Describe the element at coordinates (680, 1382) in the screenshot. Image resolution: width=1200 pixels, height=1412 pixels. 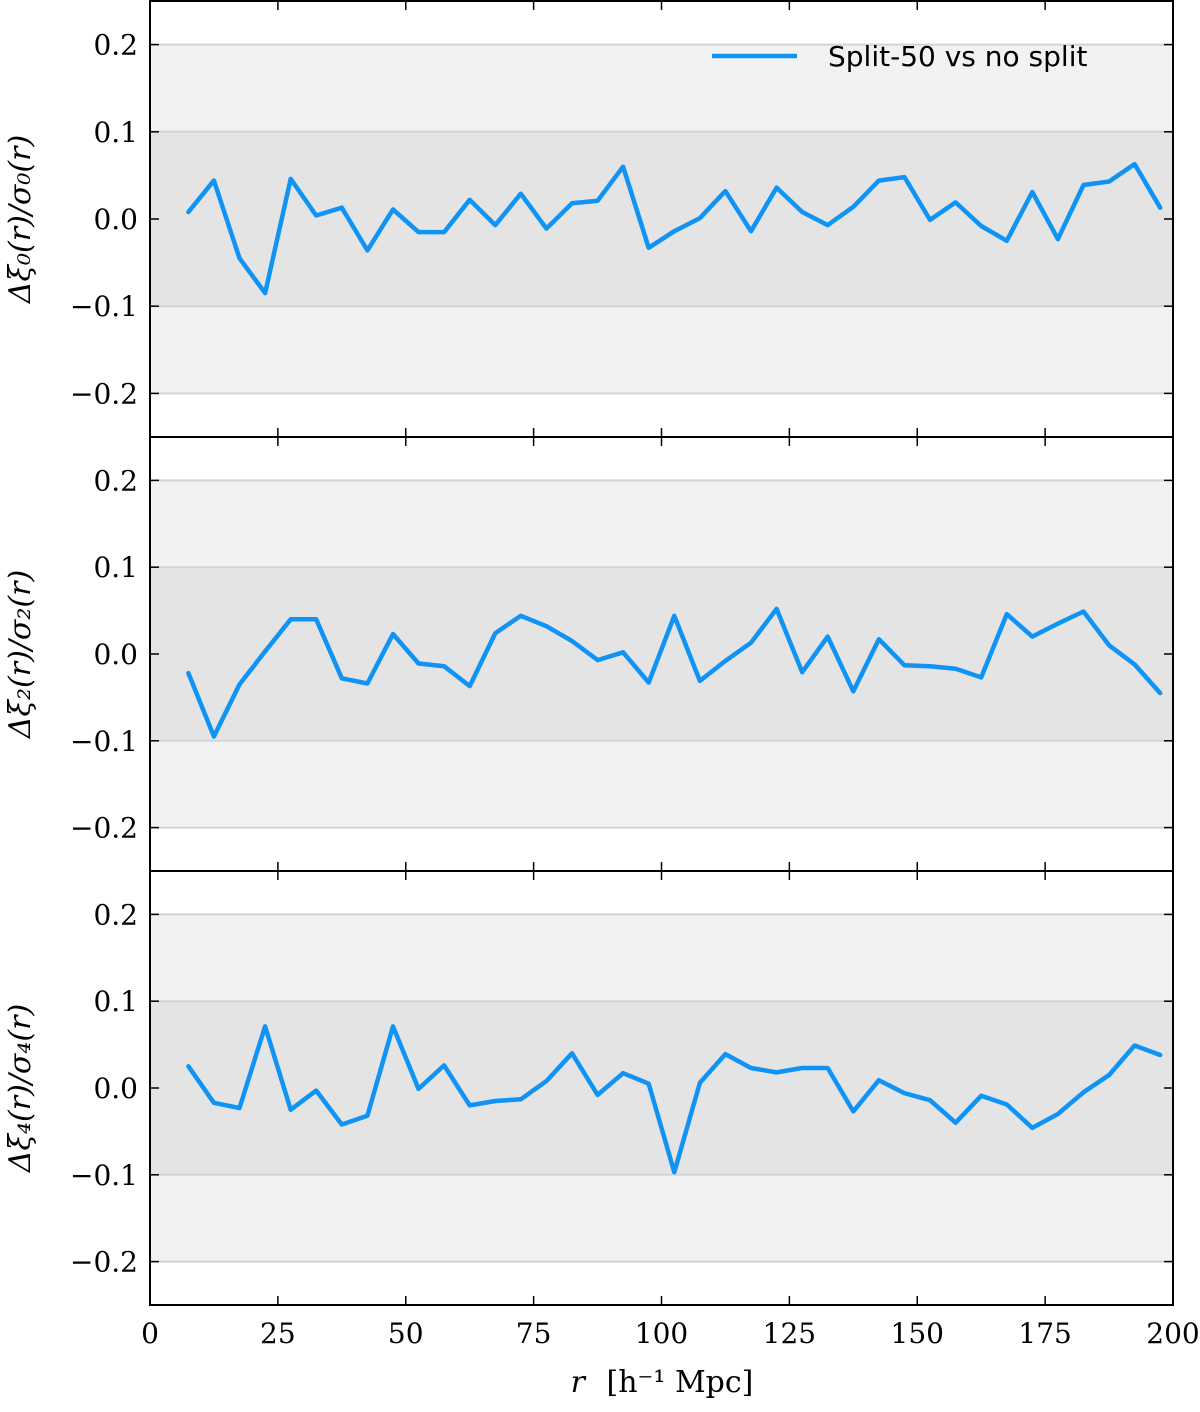
I see `x-axis-unit: [h⁻¹ Mpc]` at that location.